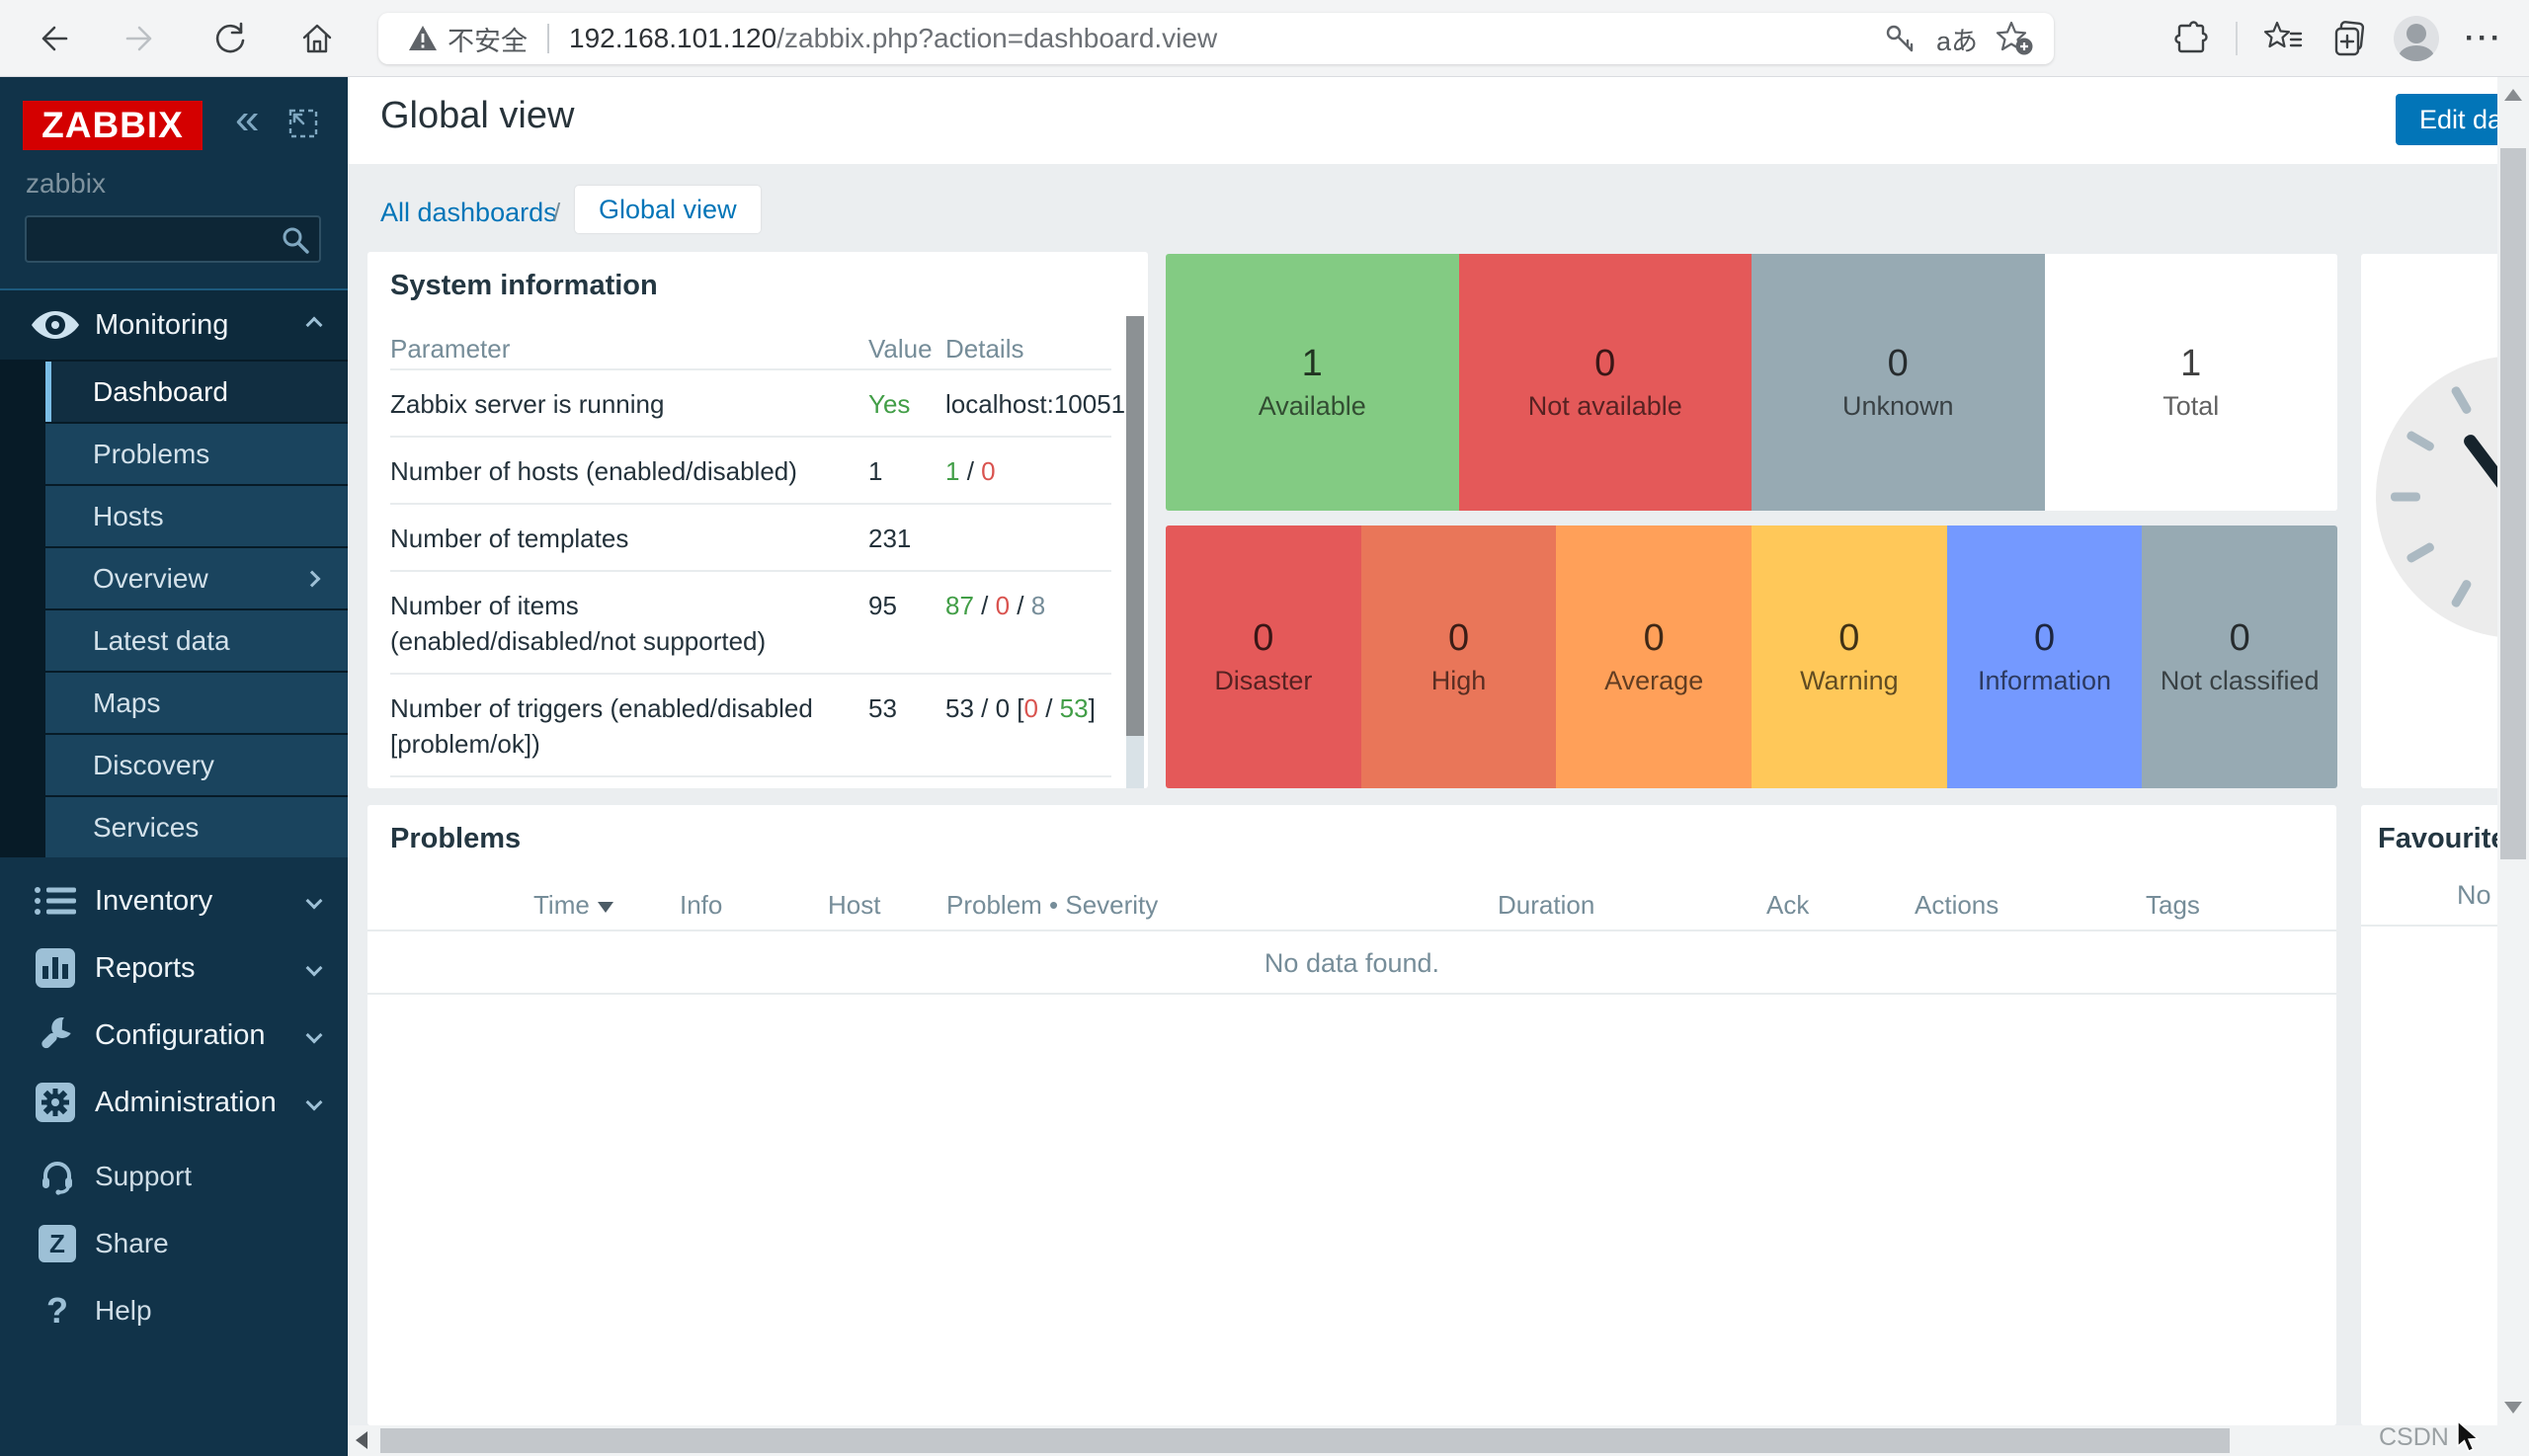 This screenshot has height=1456, width=2529. Describe the element at coordinates (186, 1102) in the screenshot. I see `section-label: Administration` at that location.